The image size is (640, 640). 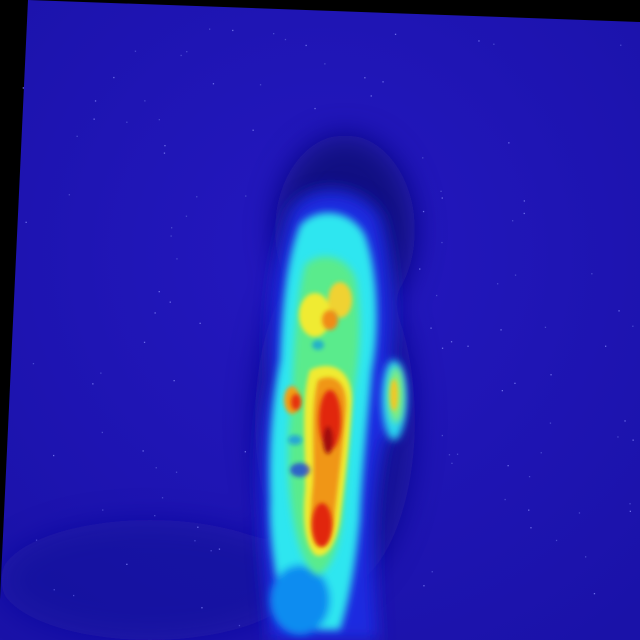 What do you see at coordinates (306, 408) in the screenshot?
I see `facial-features` at bounding box center [306, 408].